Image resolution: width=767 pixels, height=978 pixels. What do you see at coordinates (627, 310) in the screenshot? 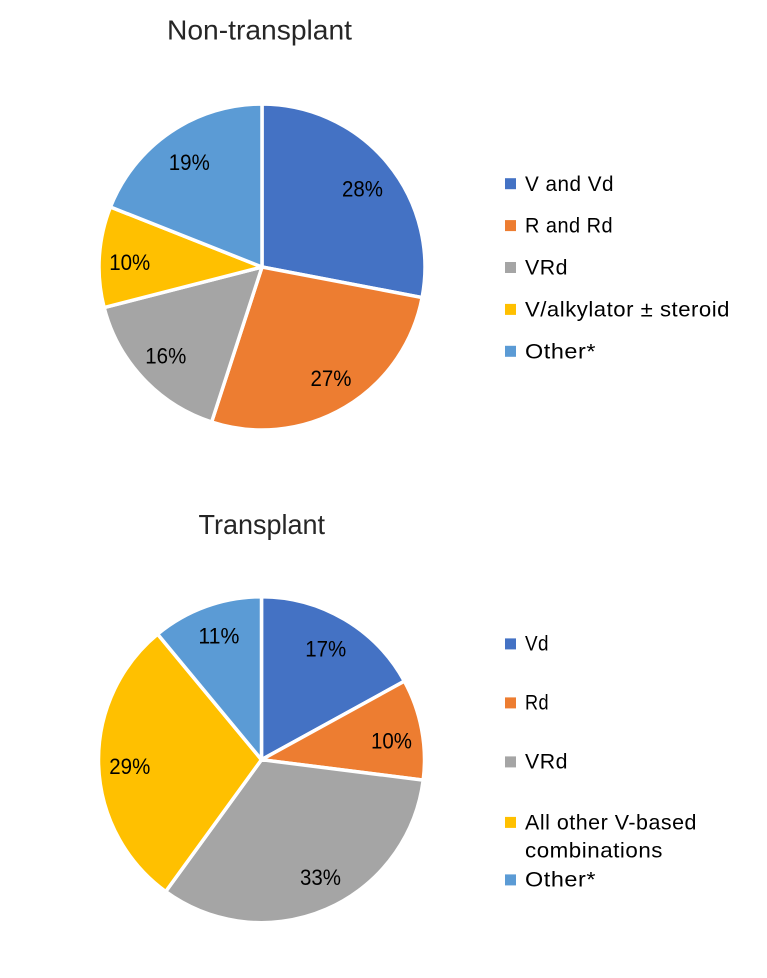
I see `svg-text: V/alkylator ± steroid` at bounding box center [627, 310].